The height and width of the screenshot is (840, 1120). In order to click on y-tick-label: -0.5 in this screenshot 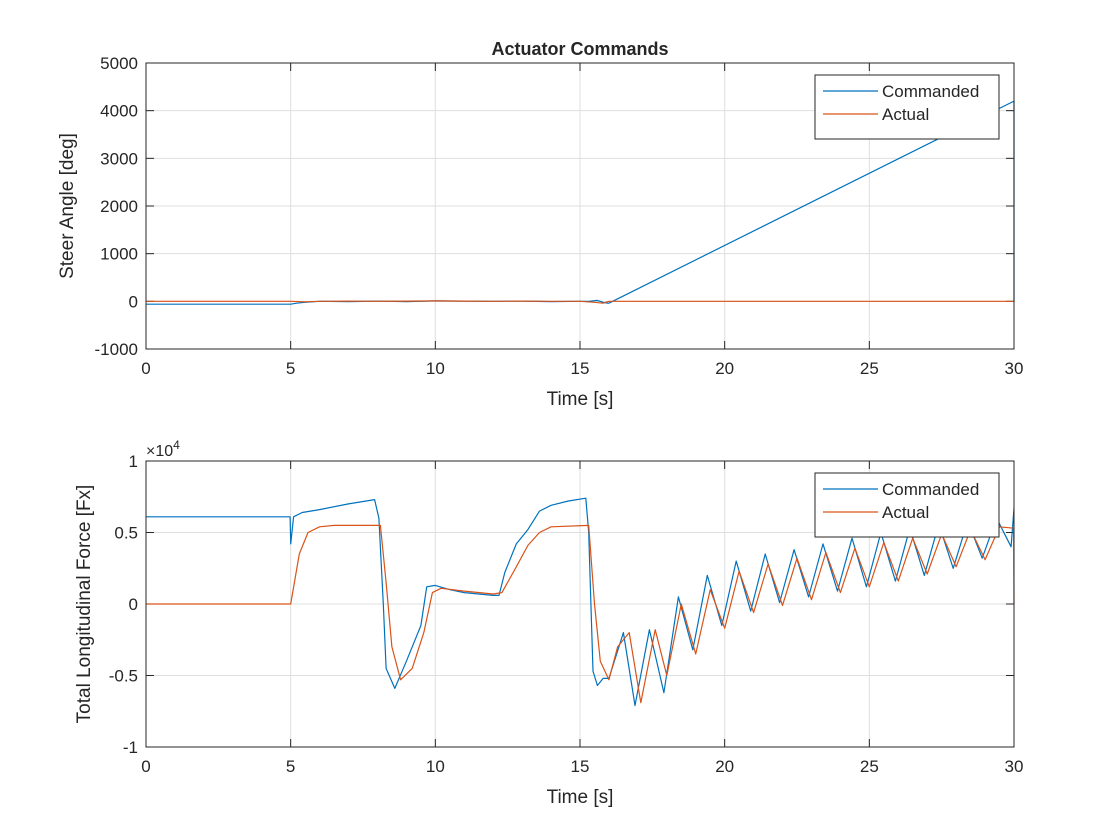, I will do `click(123, 676)`.